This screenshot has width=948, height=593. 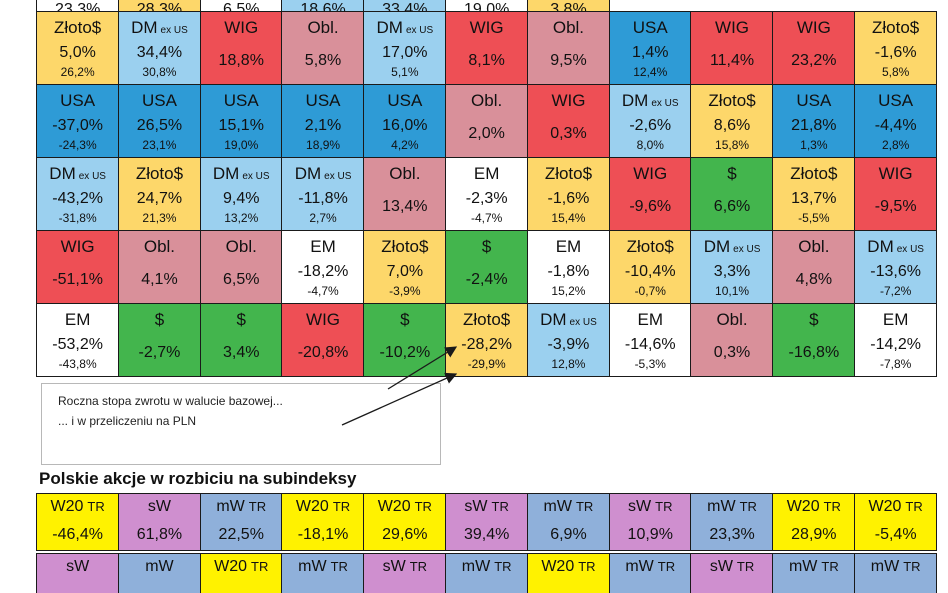 I want to click on return-base-currency: 1,4%, so click(x=650, y=52).